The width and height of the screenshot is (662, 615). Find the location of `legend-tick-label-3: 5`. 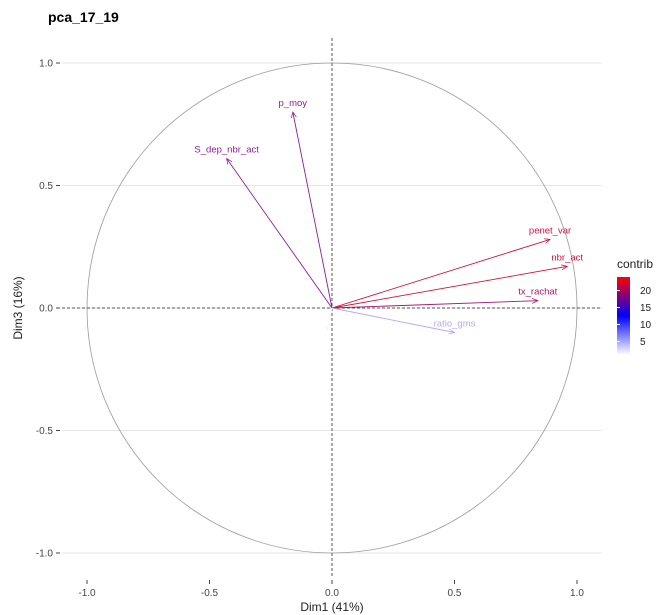

legend-tick-label-3: 5 is located at coordinates (643, 342).